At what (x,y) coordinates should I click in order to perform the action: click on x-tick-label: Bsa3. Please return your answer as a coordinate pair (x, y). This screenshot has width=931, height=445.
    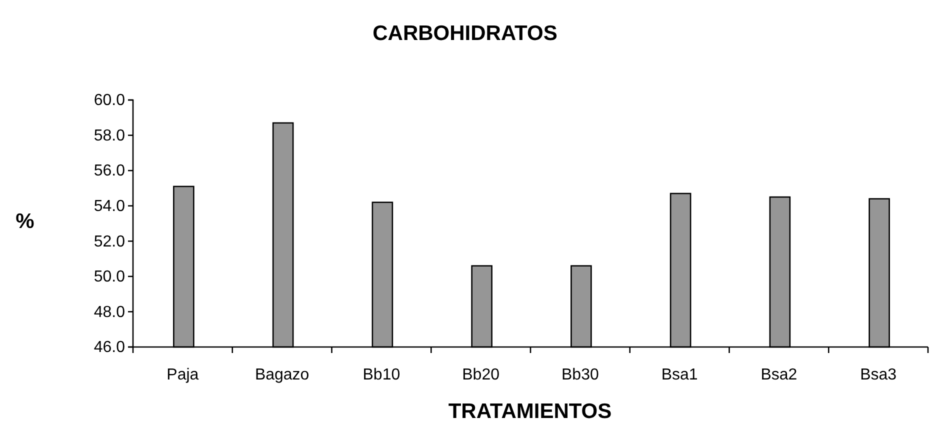
    Looking at the image, I should click on (878, 375).